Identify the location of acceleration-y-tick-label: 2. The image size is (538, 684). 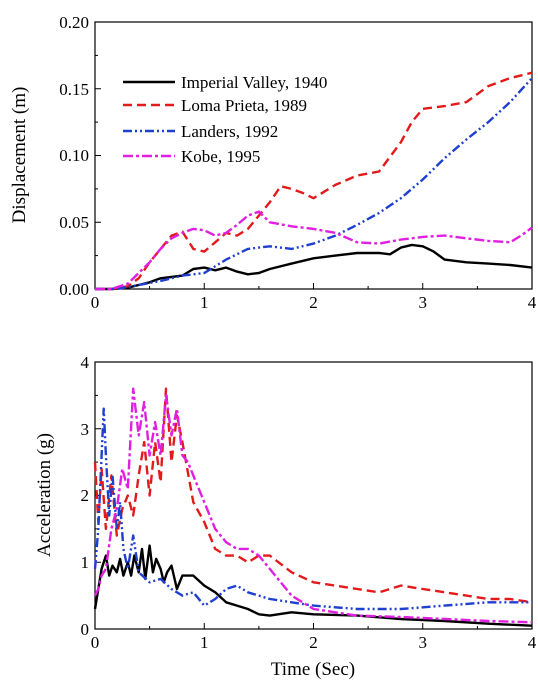
(85, 495).